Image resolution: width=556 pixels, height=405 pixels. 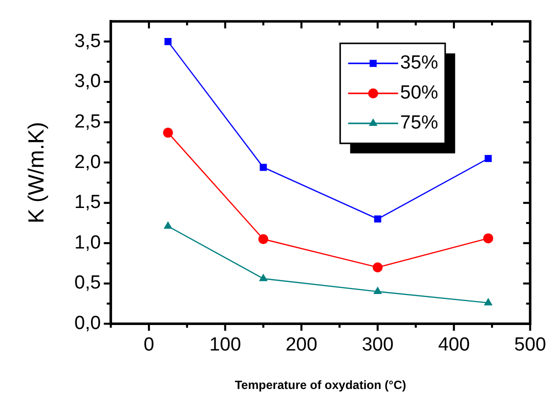 I want to click on legend-label: 75%, so click(x=419, y=123).